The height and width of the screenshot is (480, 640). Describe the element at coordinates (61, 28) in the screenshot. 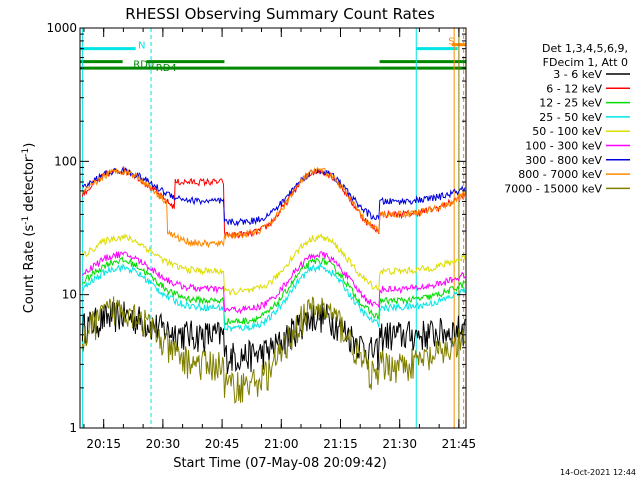

I see `y-tick-label: 1000` at that location.